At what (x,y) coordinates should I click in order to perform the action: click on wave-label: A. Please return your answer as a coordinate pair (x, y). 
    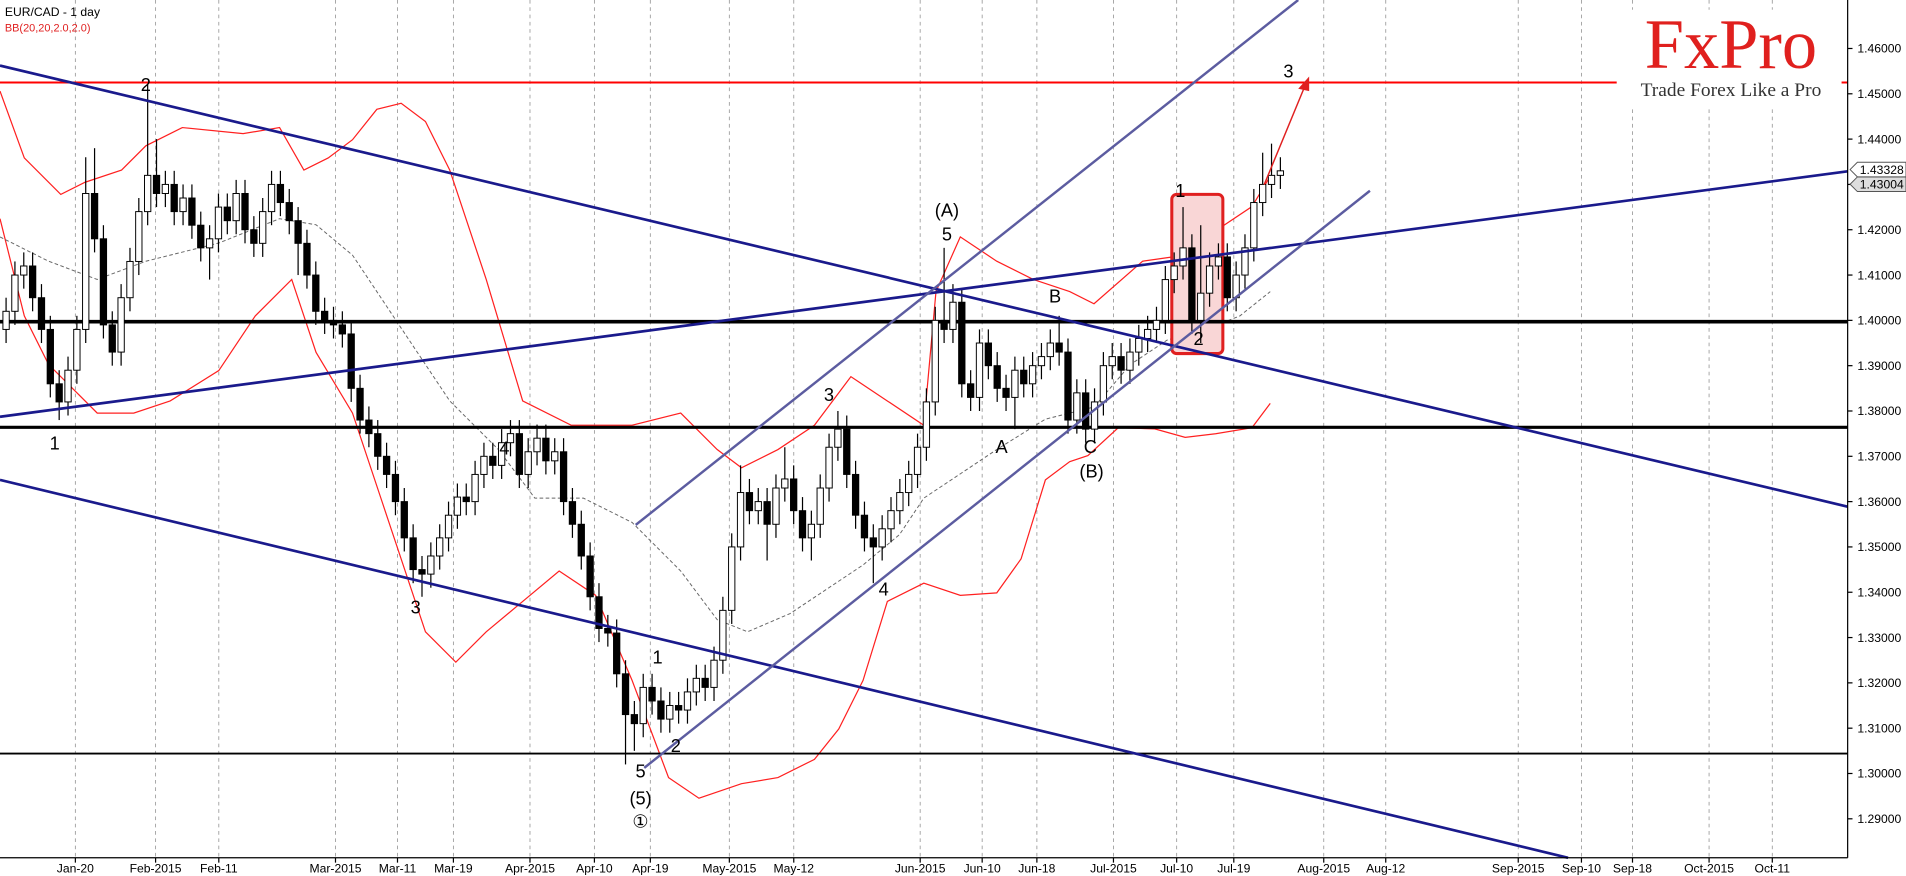
    Looking at the image, I should click on (1002, 447).